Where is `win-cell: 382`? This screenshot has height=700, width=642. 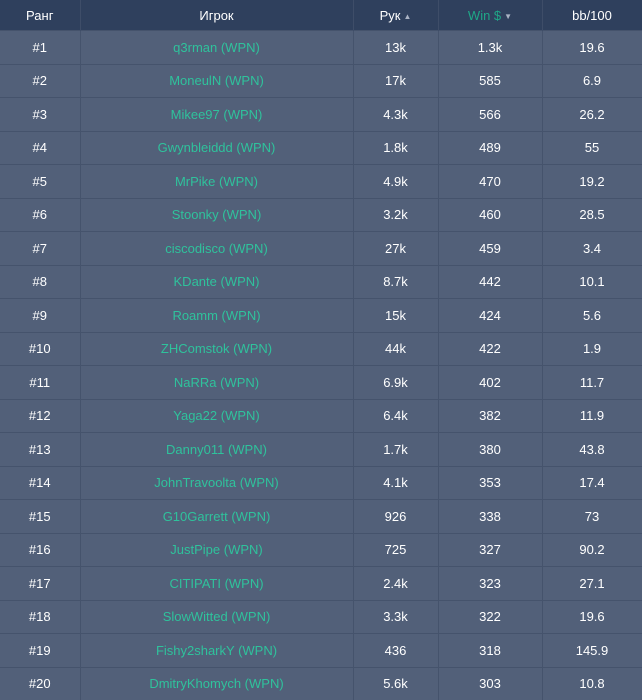
win-cell: 382 is located at coordinates (490, 415).